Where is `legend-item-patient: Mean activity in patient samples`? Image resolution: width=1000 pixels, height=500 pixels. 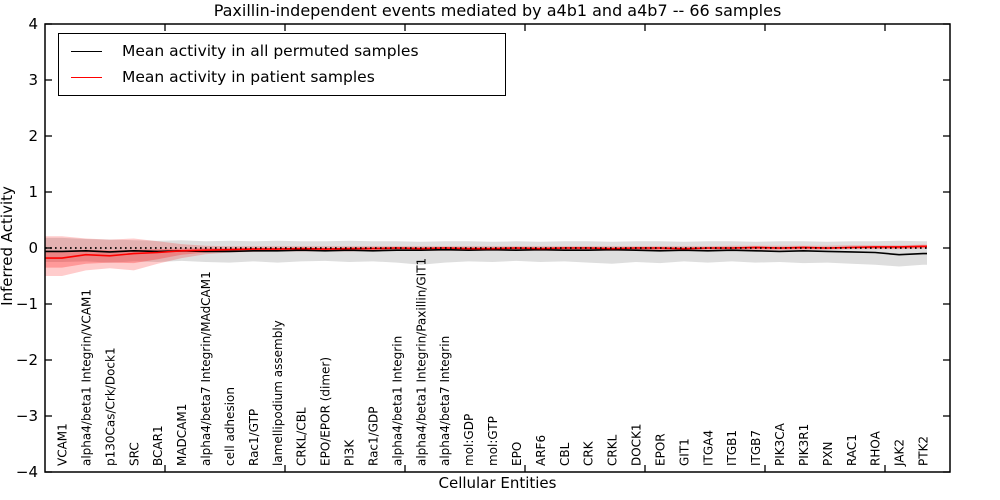 legend-item-patient: Mean activity in patient samples is located at coordinates (282, 76).